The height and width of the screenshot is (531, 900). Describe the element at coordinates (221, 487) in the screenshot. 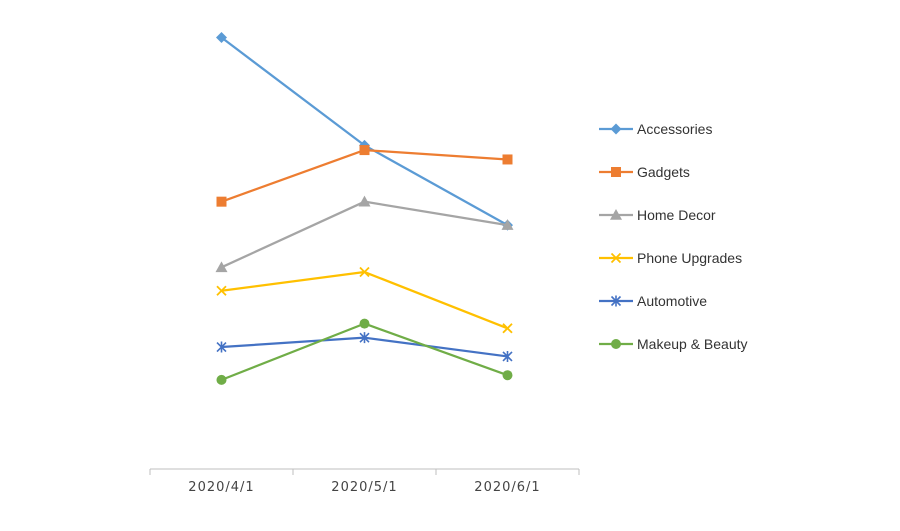

I see `x-tick-label: 2020/4/1` at that location.